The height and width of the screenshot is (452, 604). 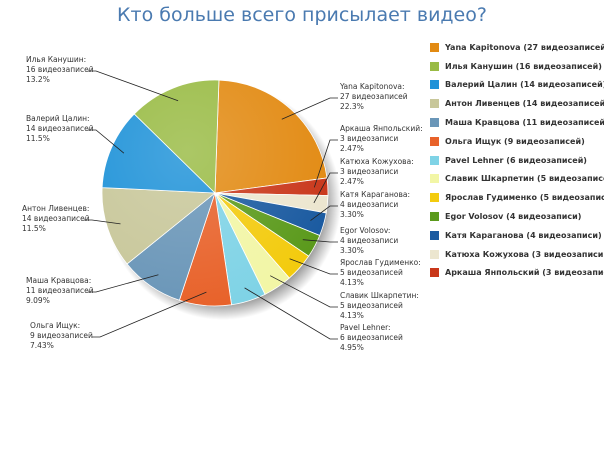 What do you see at coordinates (523, 235) in the screenshot?
I see `legend-label: Катя Караганова (4 видеозаписи)` at bounding box center [523, 235].